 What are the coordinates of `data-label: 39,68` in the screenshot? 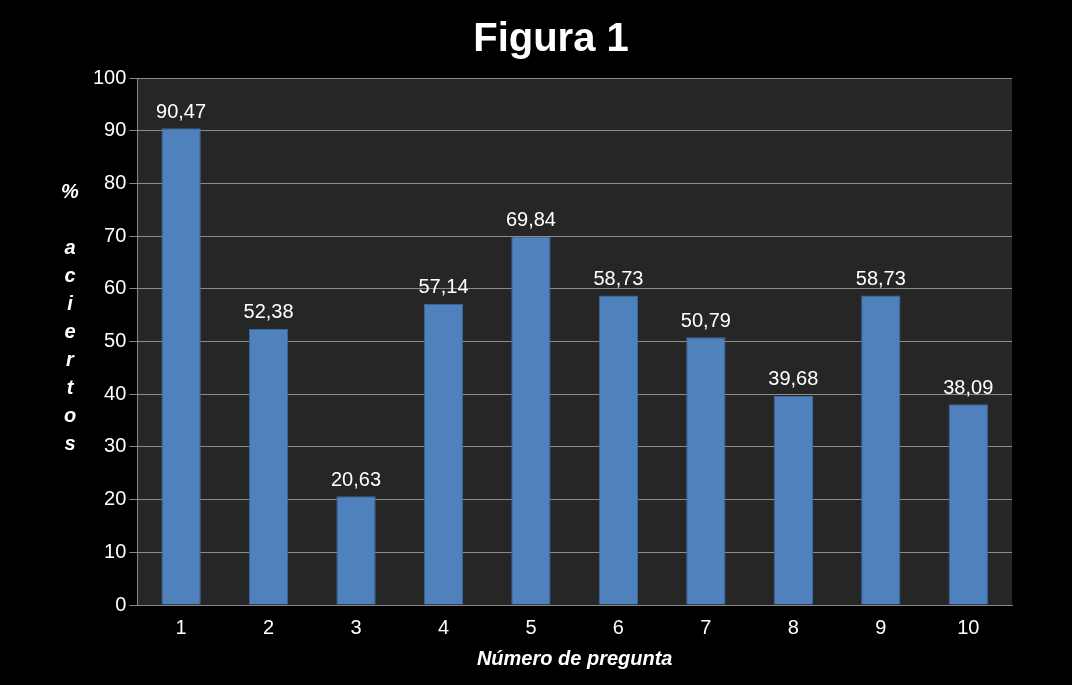 It's located at (793, 378).